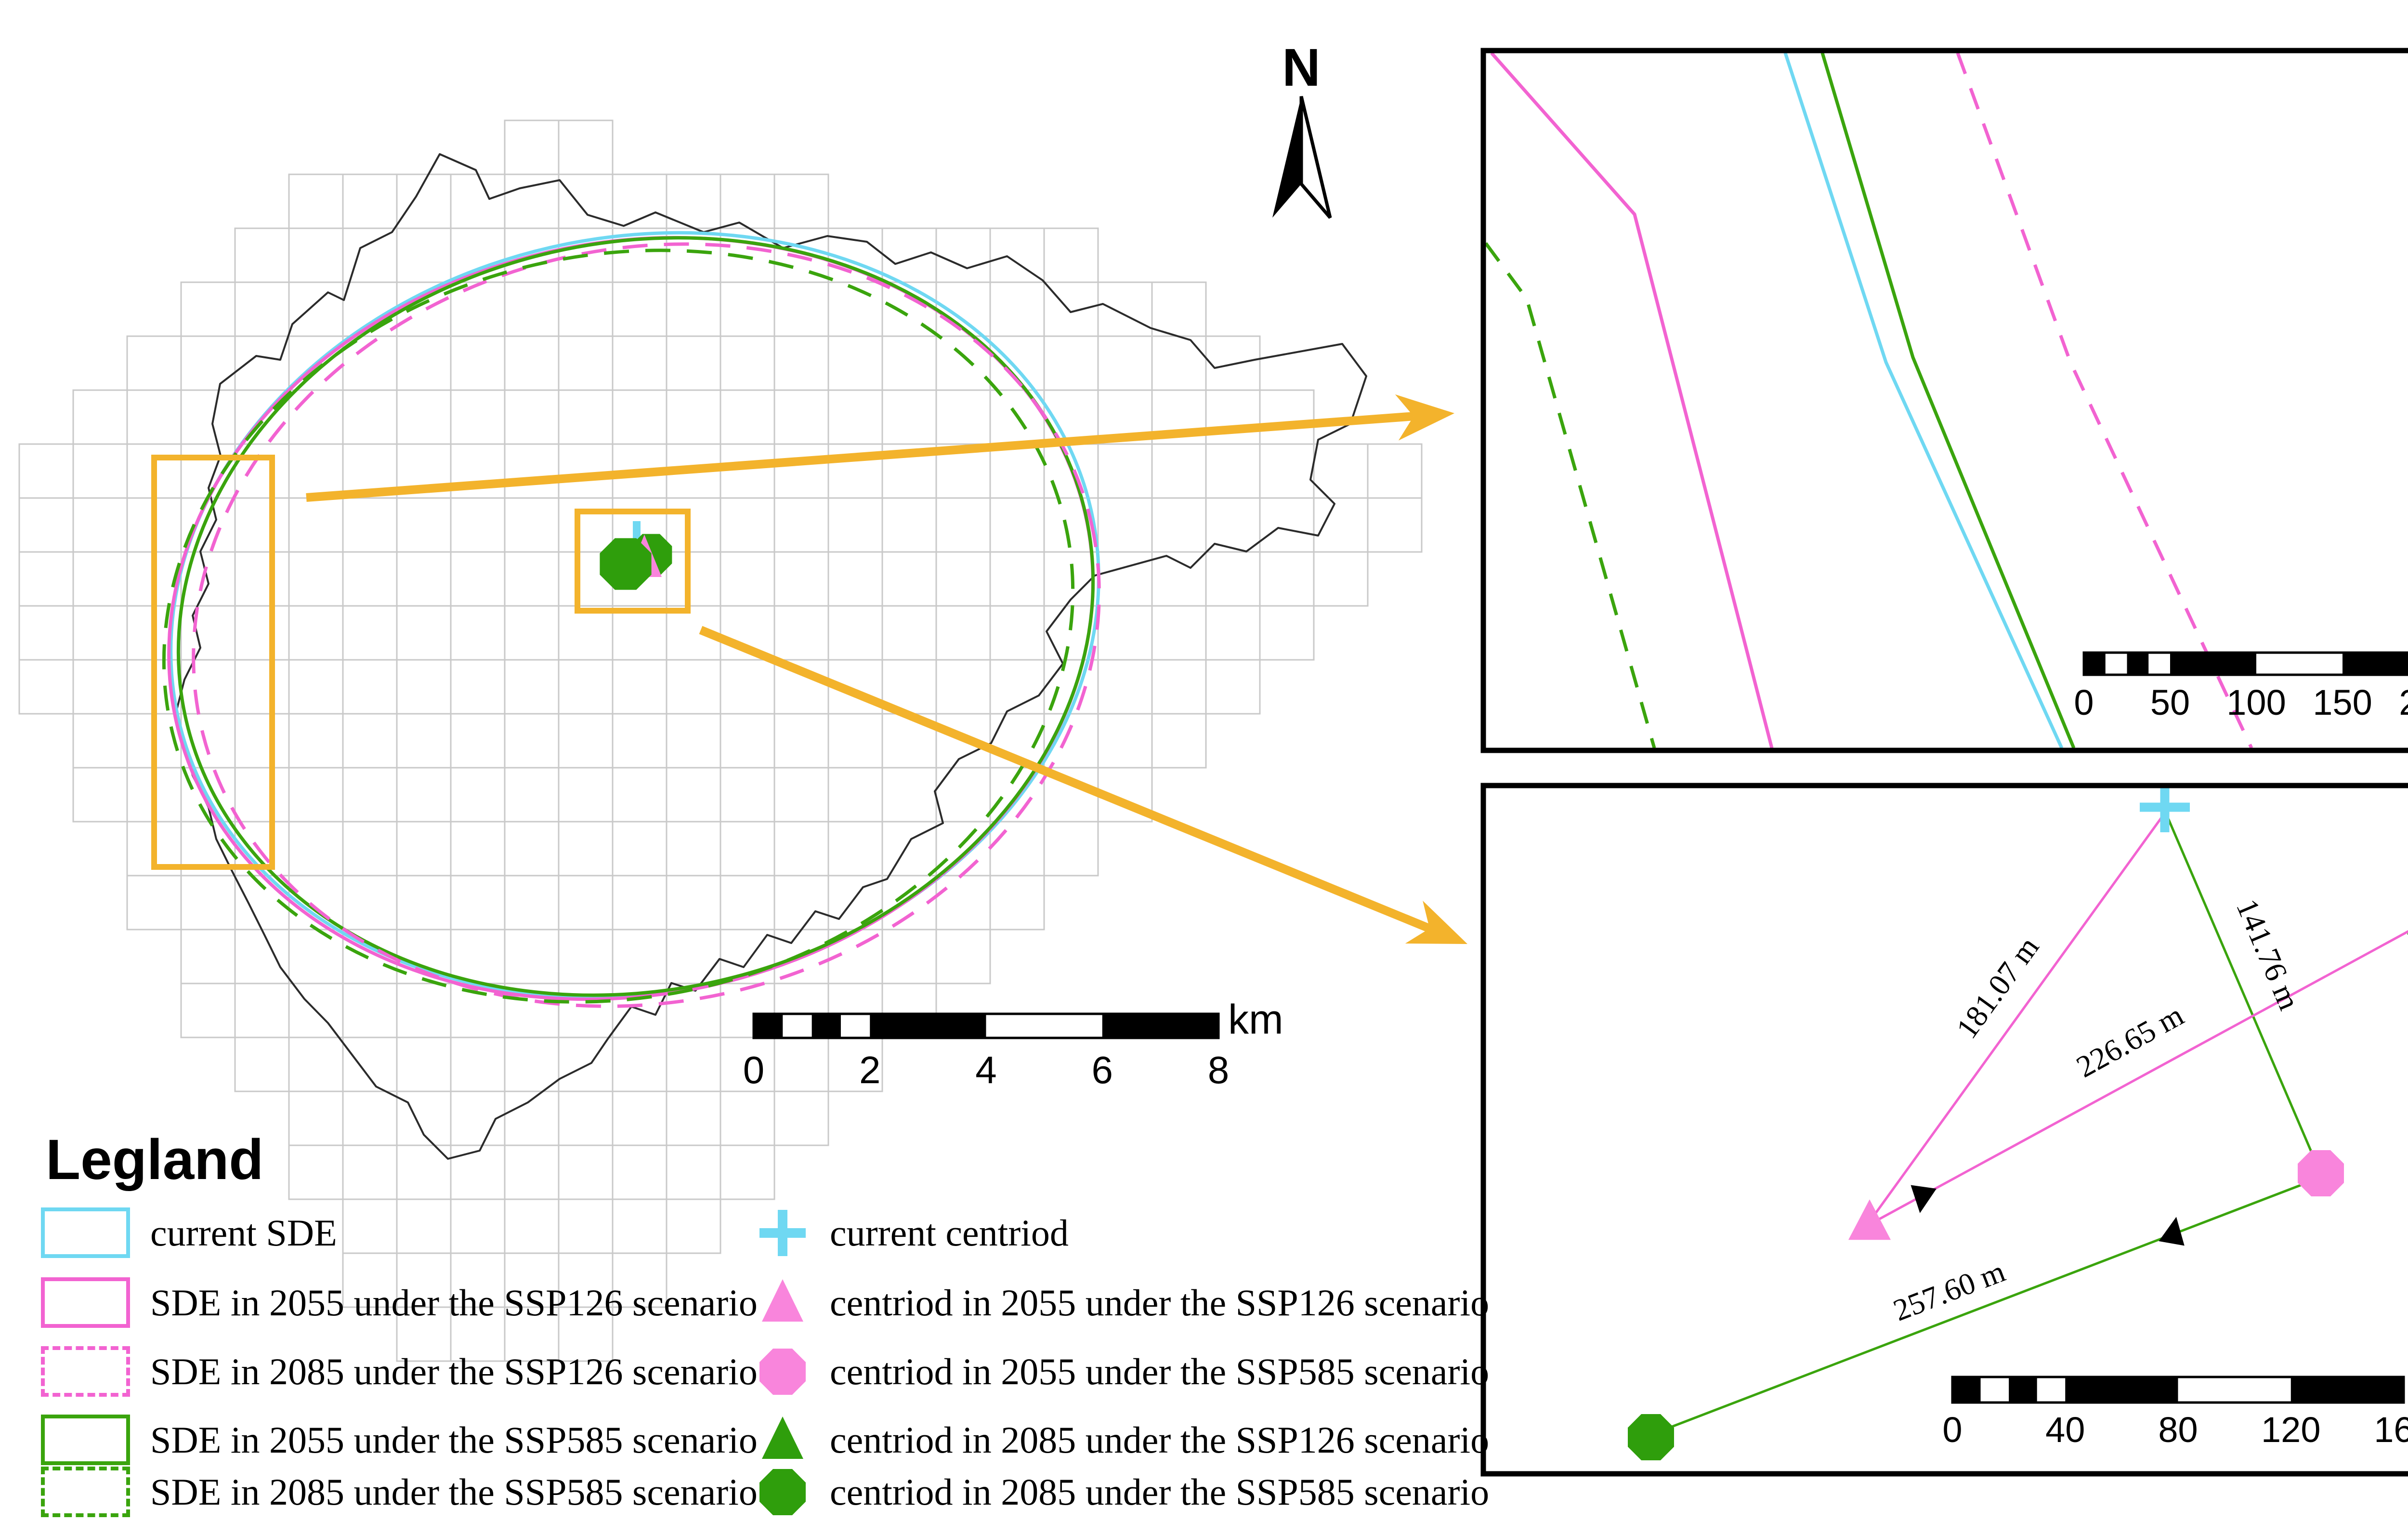  What do you see at coordinates (1424, 417) in the screenshot?
I see `zoom-leader-arrow-1-head` at bounding box center [1424, 417].